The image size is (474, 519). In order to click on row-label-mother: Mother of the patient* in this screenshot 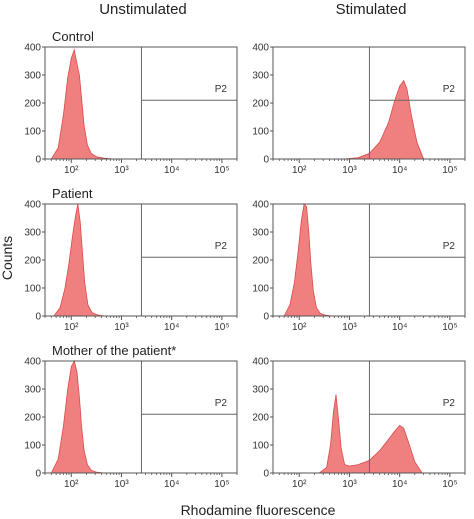, I will do `click(114, 350)`.